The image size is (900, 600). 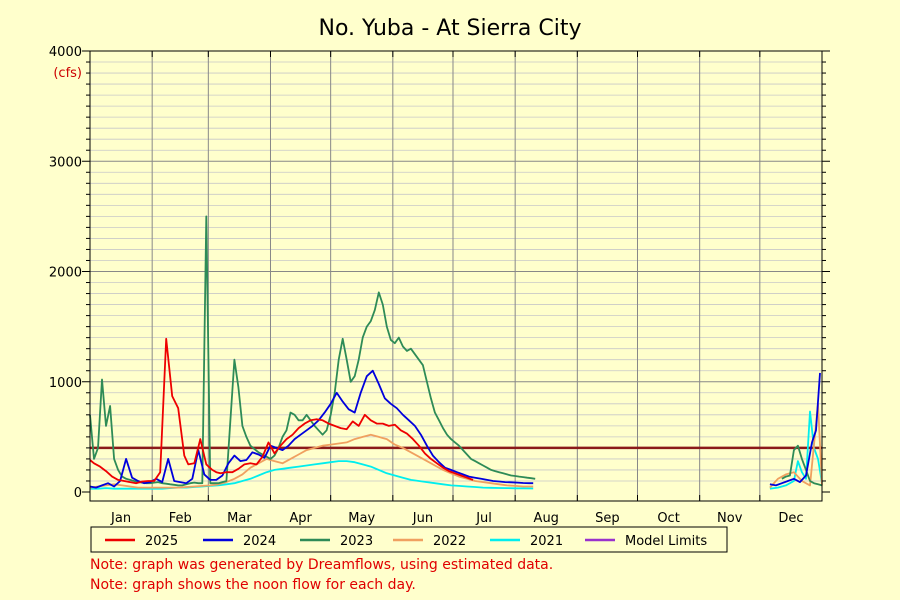 I want to click on chart-title: No. Yuba - At Sierra City, so click(x=450, y=28).